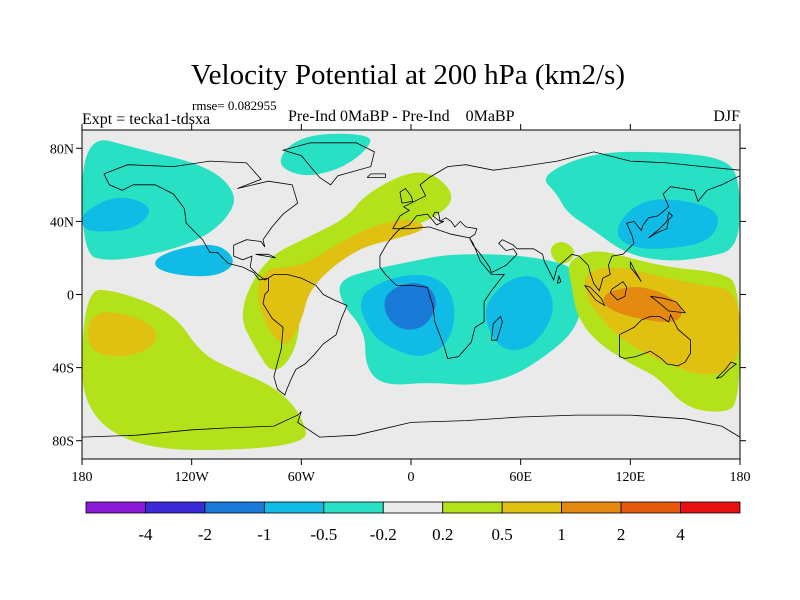  What do you see at coordinates (264, 534) in the screenshot?
I see `colorbar-label: -1` at bounding box center [264, 534].